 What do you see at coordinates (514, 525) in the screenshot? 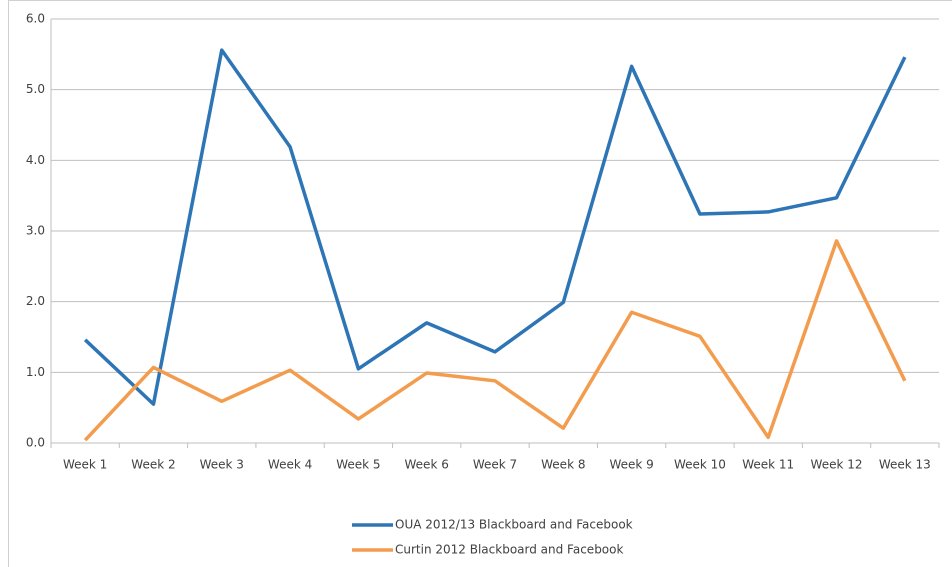
I see `legend-label: OUA 2012/13 Blackboard and Facebook` at bounding box center [514, 525].